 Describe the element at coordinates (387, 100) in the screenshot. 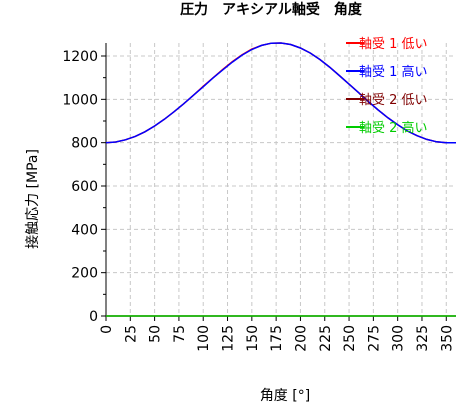

I see `legend-label: 一軸受 2 低い` at that location.